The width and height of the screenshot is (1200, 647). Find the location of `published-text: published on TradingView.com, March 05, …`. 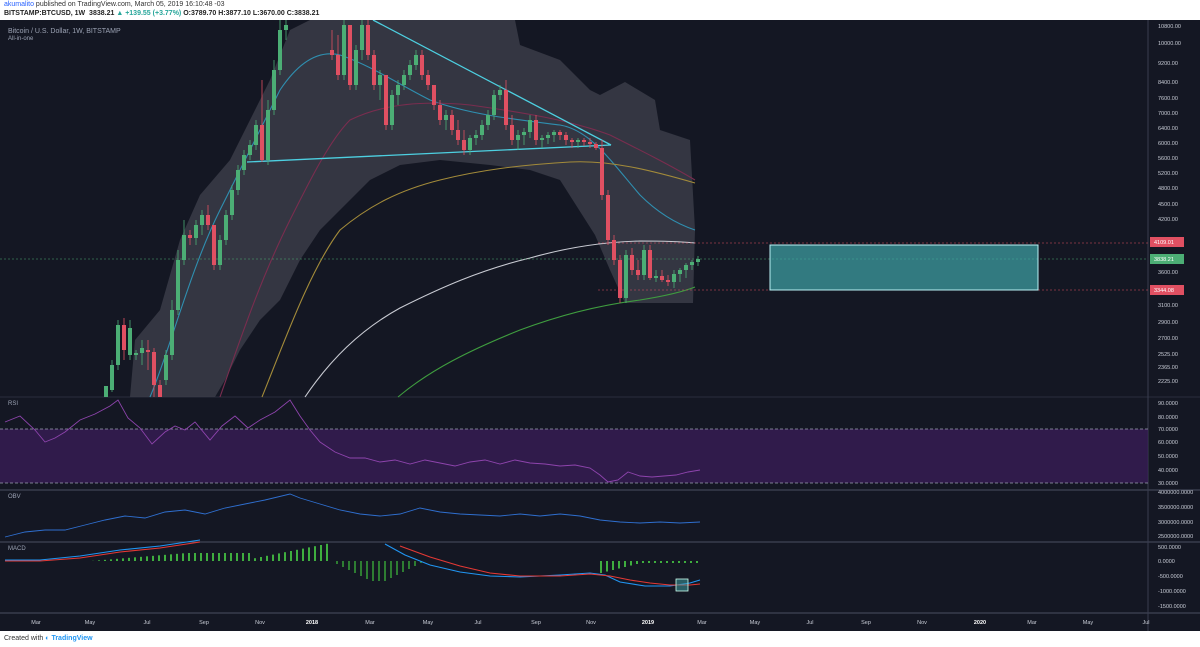

published-text: published on TradingView.com, March 05, … is located at coordinates (130, 4).